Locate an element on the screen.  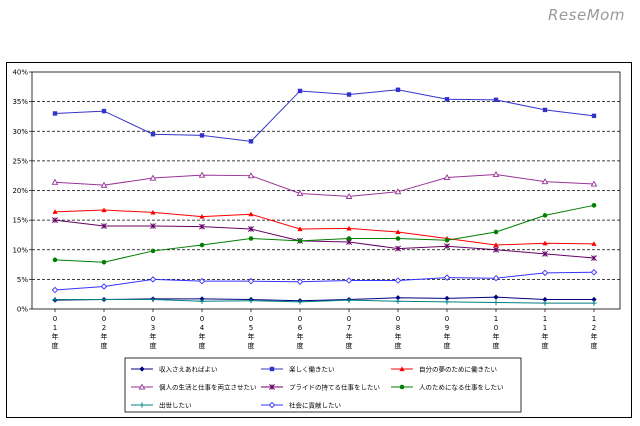
legend-box is located at coordinates (323, 385).